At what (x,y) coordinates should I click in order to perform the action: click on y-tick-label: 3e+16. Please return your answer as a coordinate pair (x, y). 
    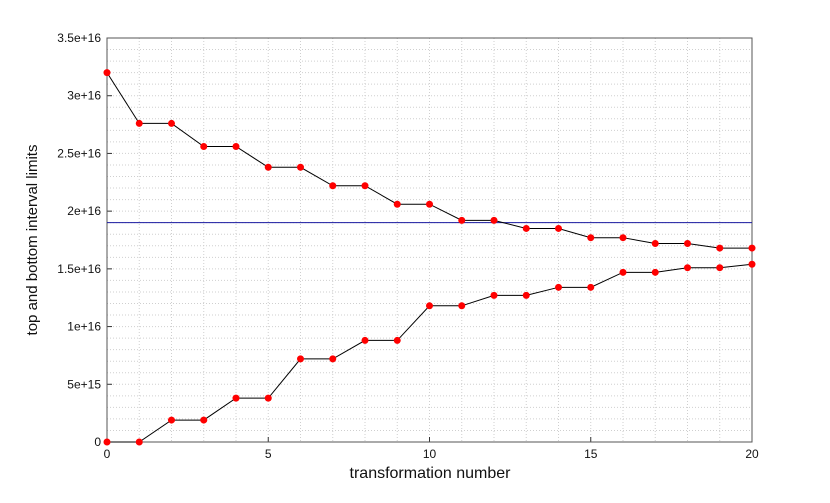
    Looking at the image, I should click on (84, 96).